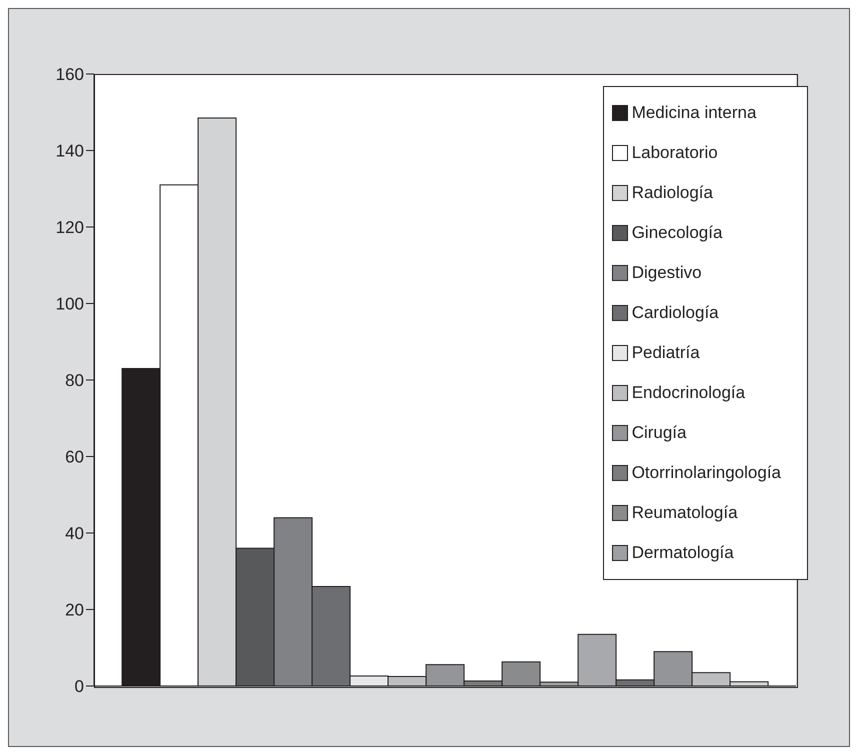  I want to click on legend-label: Dermatología, so click(683, 553).